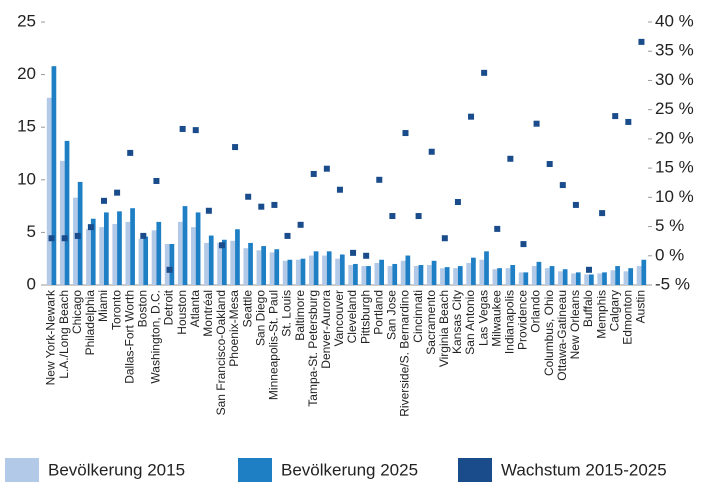  I want to click on x-tick-label: San Diego, so click(260, 318).